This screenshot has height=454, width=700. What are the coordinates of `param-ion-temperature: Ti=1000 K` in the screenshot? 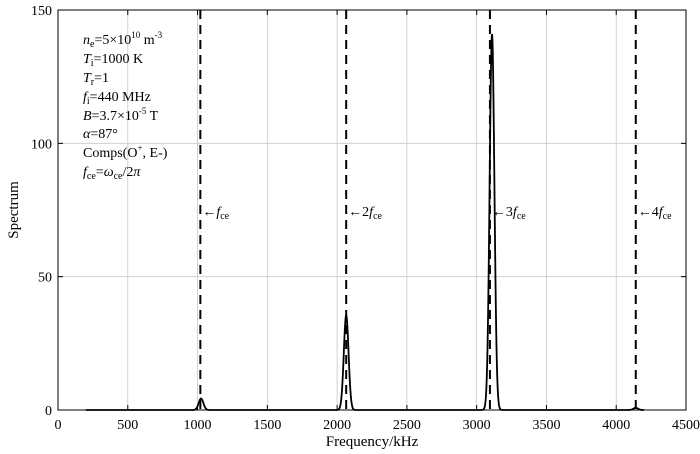 It's located at (113, 60).